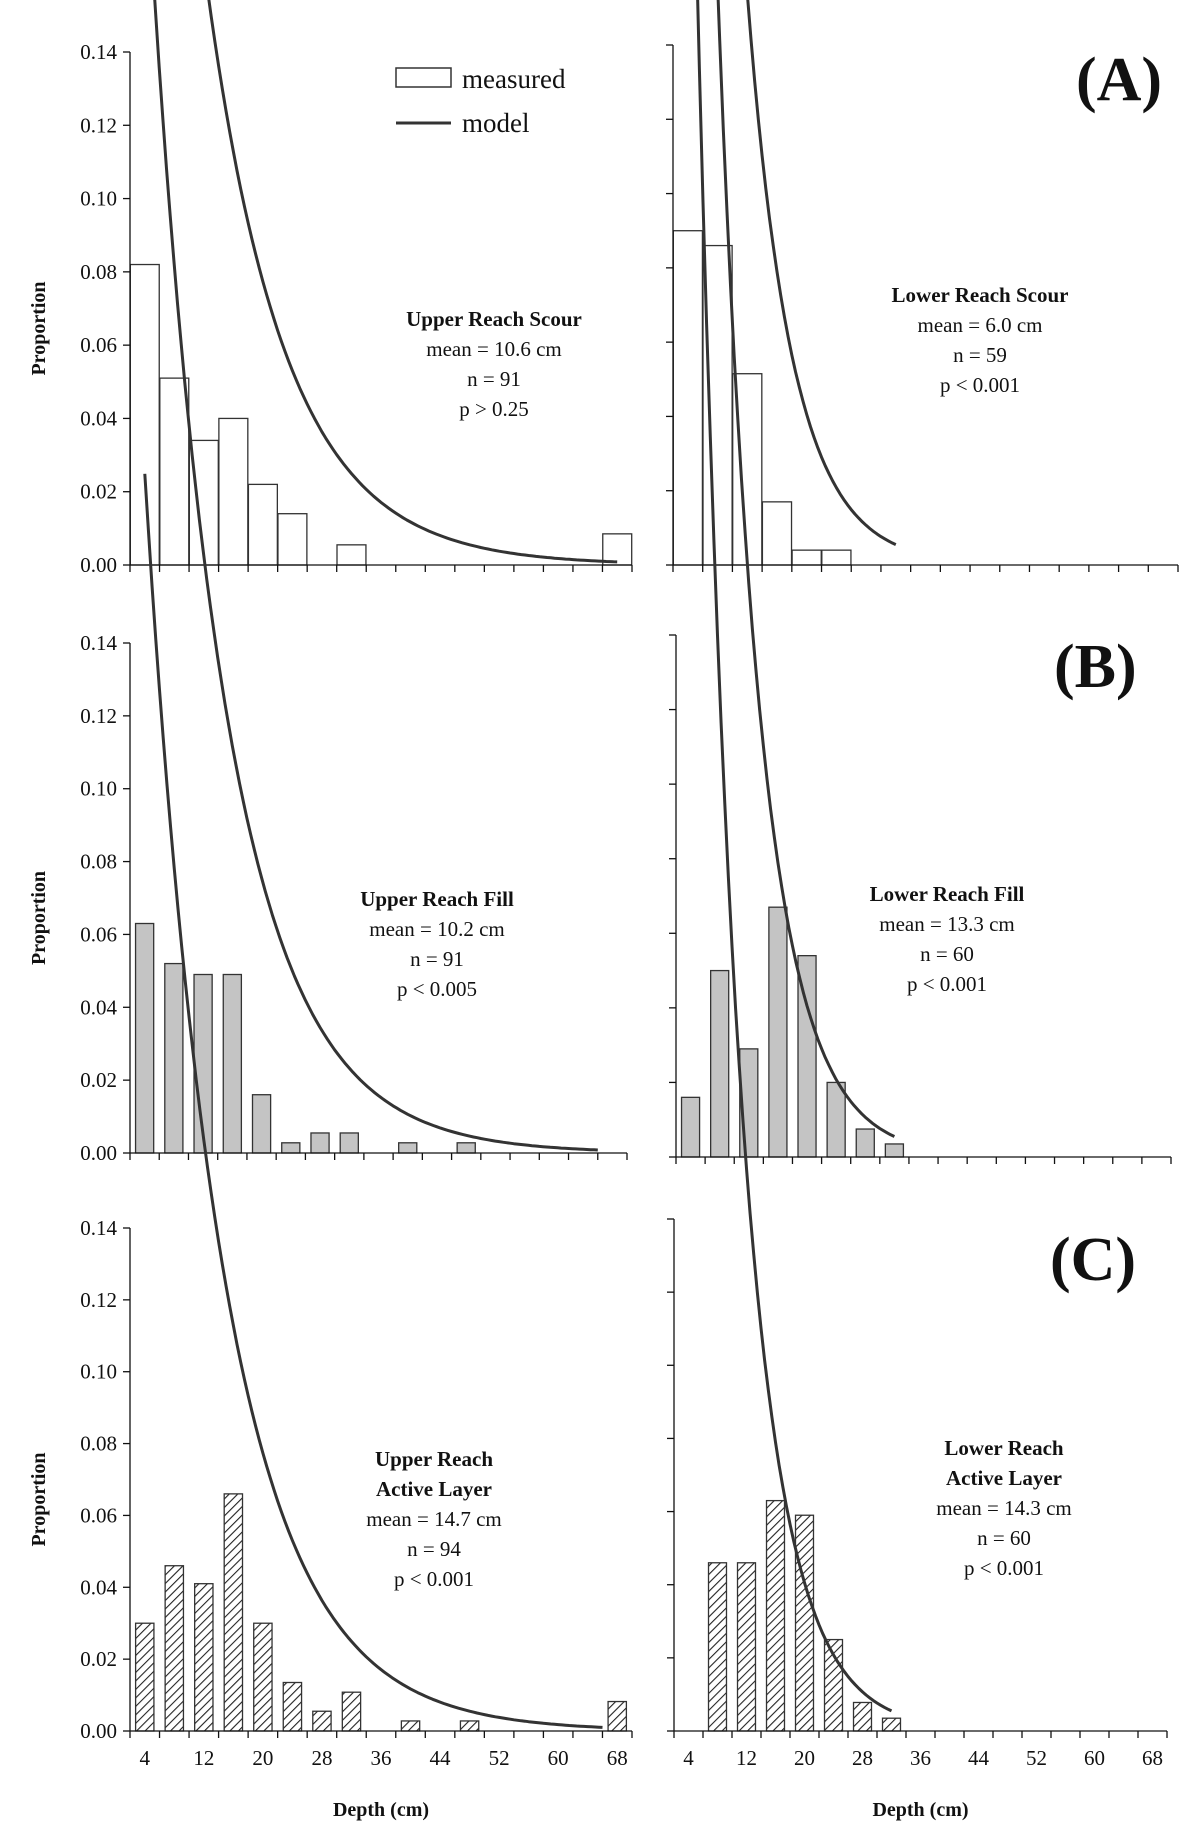 The height and width of the screenshot is (1834, 1200). Describe the element at coordinates (1003, 1448) in the screenshot. I see `annotation-title: Lower Reach` at that location.